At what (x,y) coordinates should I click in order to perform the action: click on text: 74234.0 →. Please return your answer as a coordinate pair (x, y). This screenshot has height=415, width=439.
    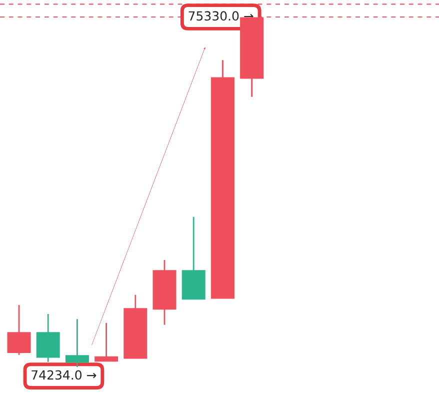
    Looking at the image, I should click on (64, 375).